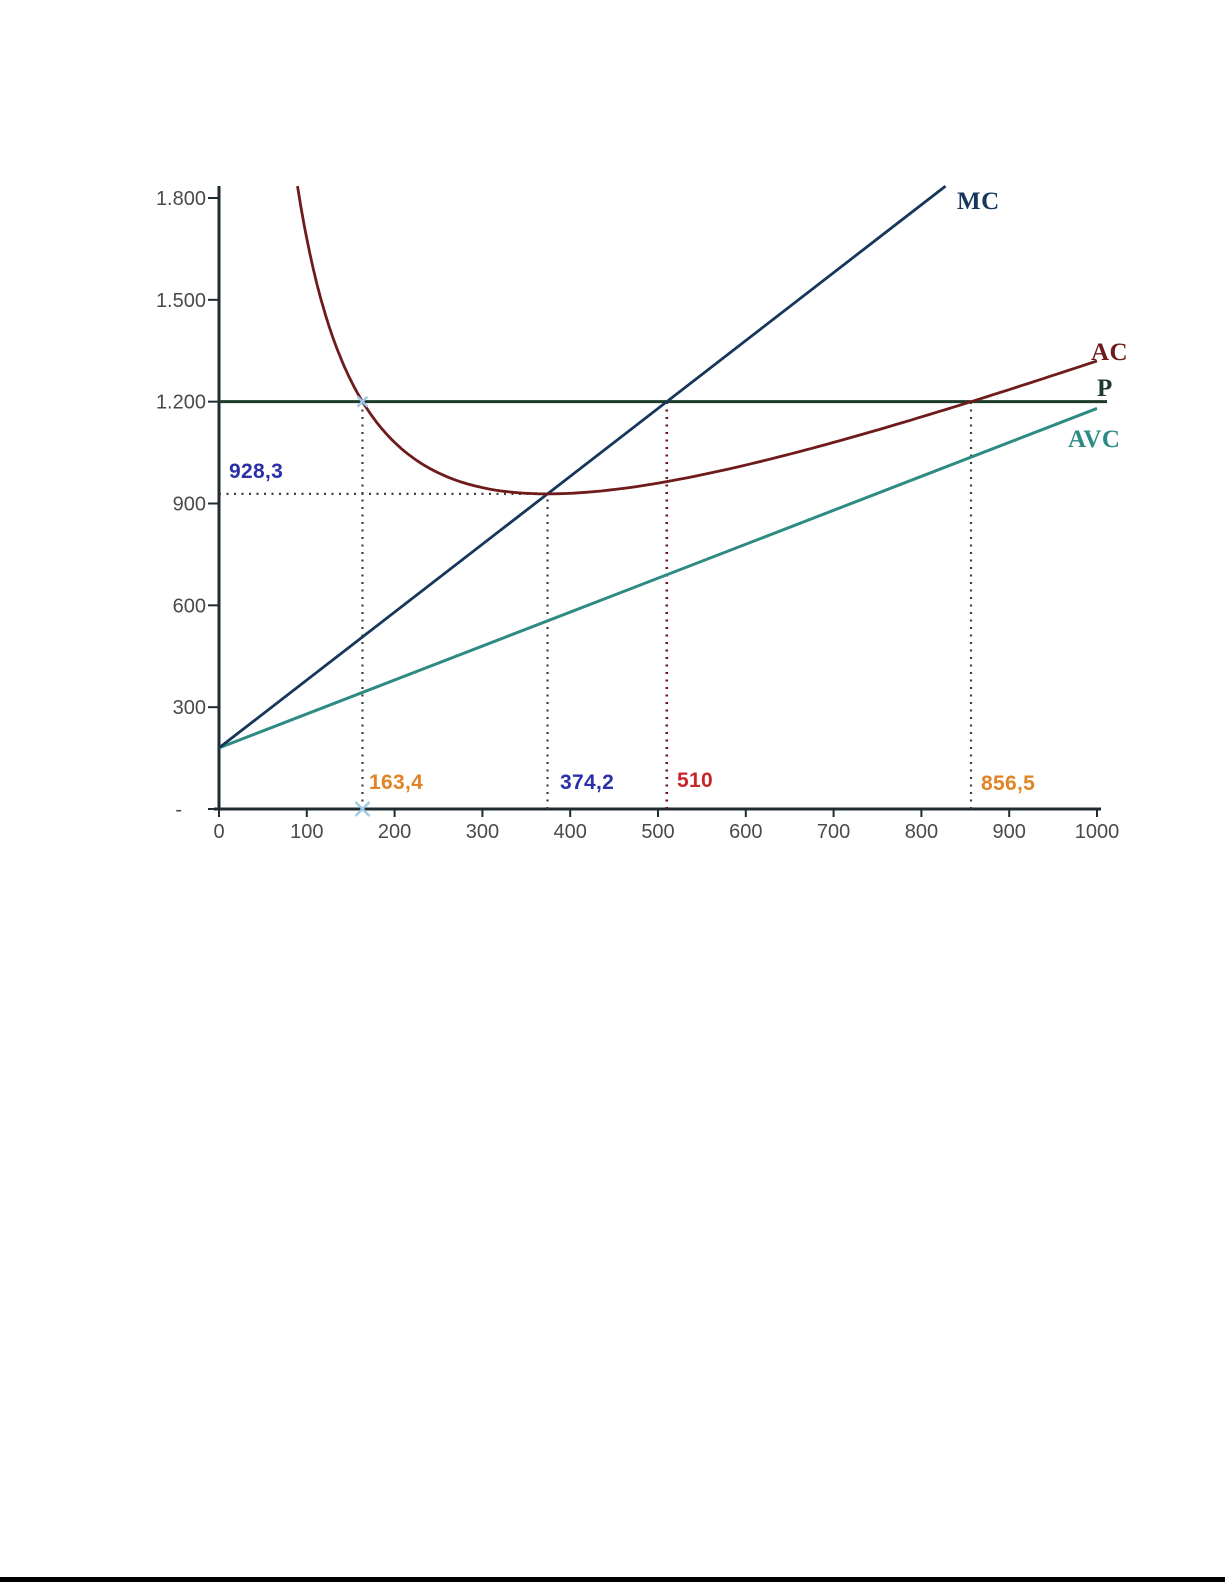 The width and height of the screenshot is (1225, 1585). Describe the element at coordinates (178, 810) in the screenshot. I see `y-tick-label: -` at that location.